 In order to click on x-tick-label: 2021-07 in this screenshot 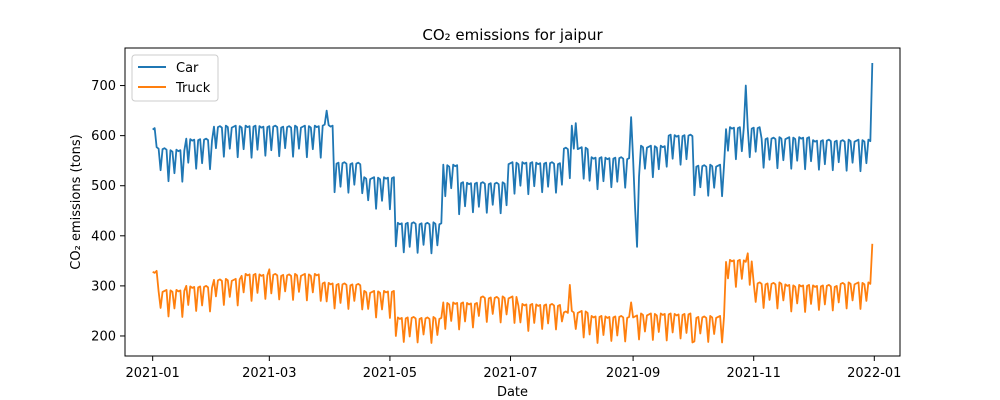, I will do `click(510, 373)`.